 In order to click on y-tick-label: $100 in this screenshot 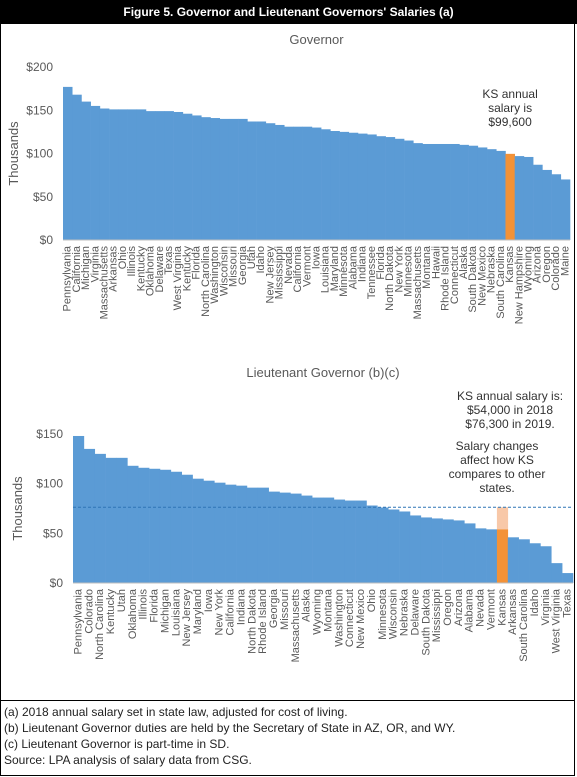, I will do `click(39, 154)`.